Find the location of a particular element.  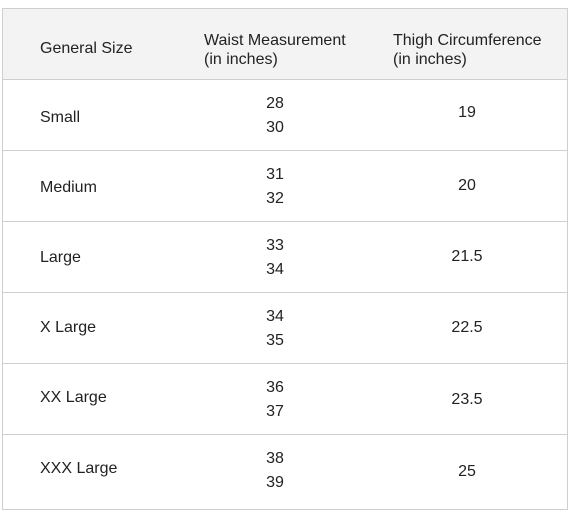

waist-value-min: 33 is located at coordinates (275, 245).